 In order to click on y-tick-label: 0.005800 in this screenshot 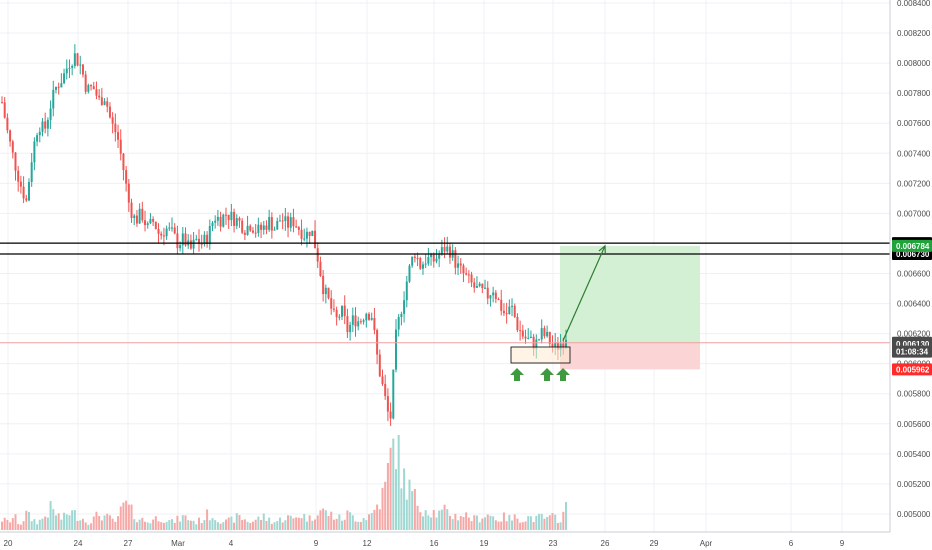, I will do `click(914, 394)`.